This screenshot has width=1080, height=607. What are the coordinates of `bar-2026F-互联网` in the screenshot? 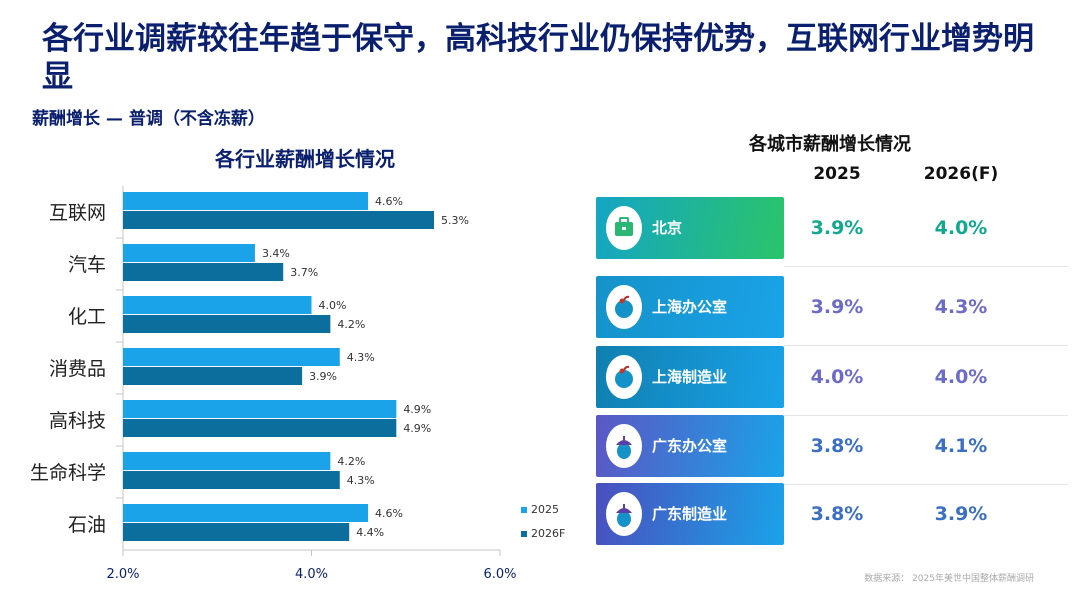 It's located at (279, 220).